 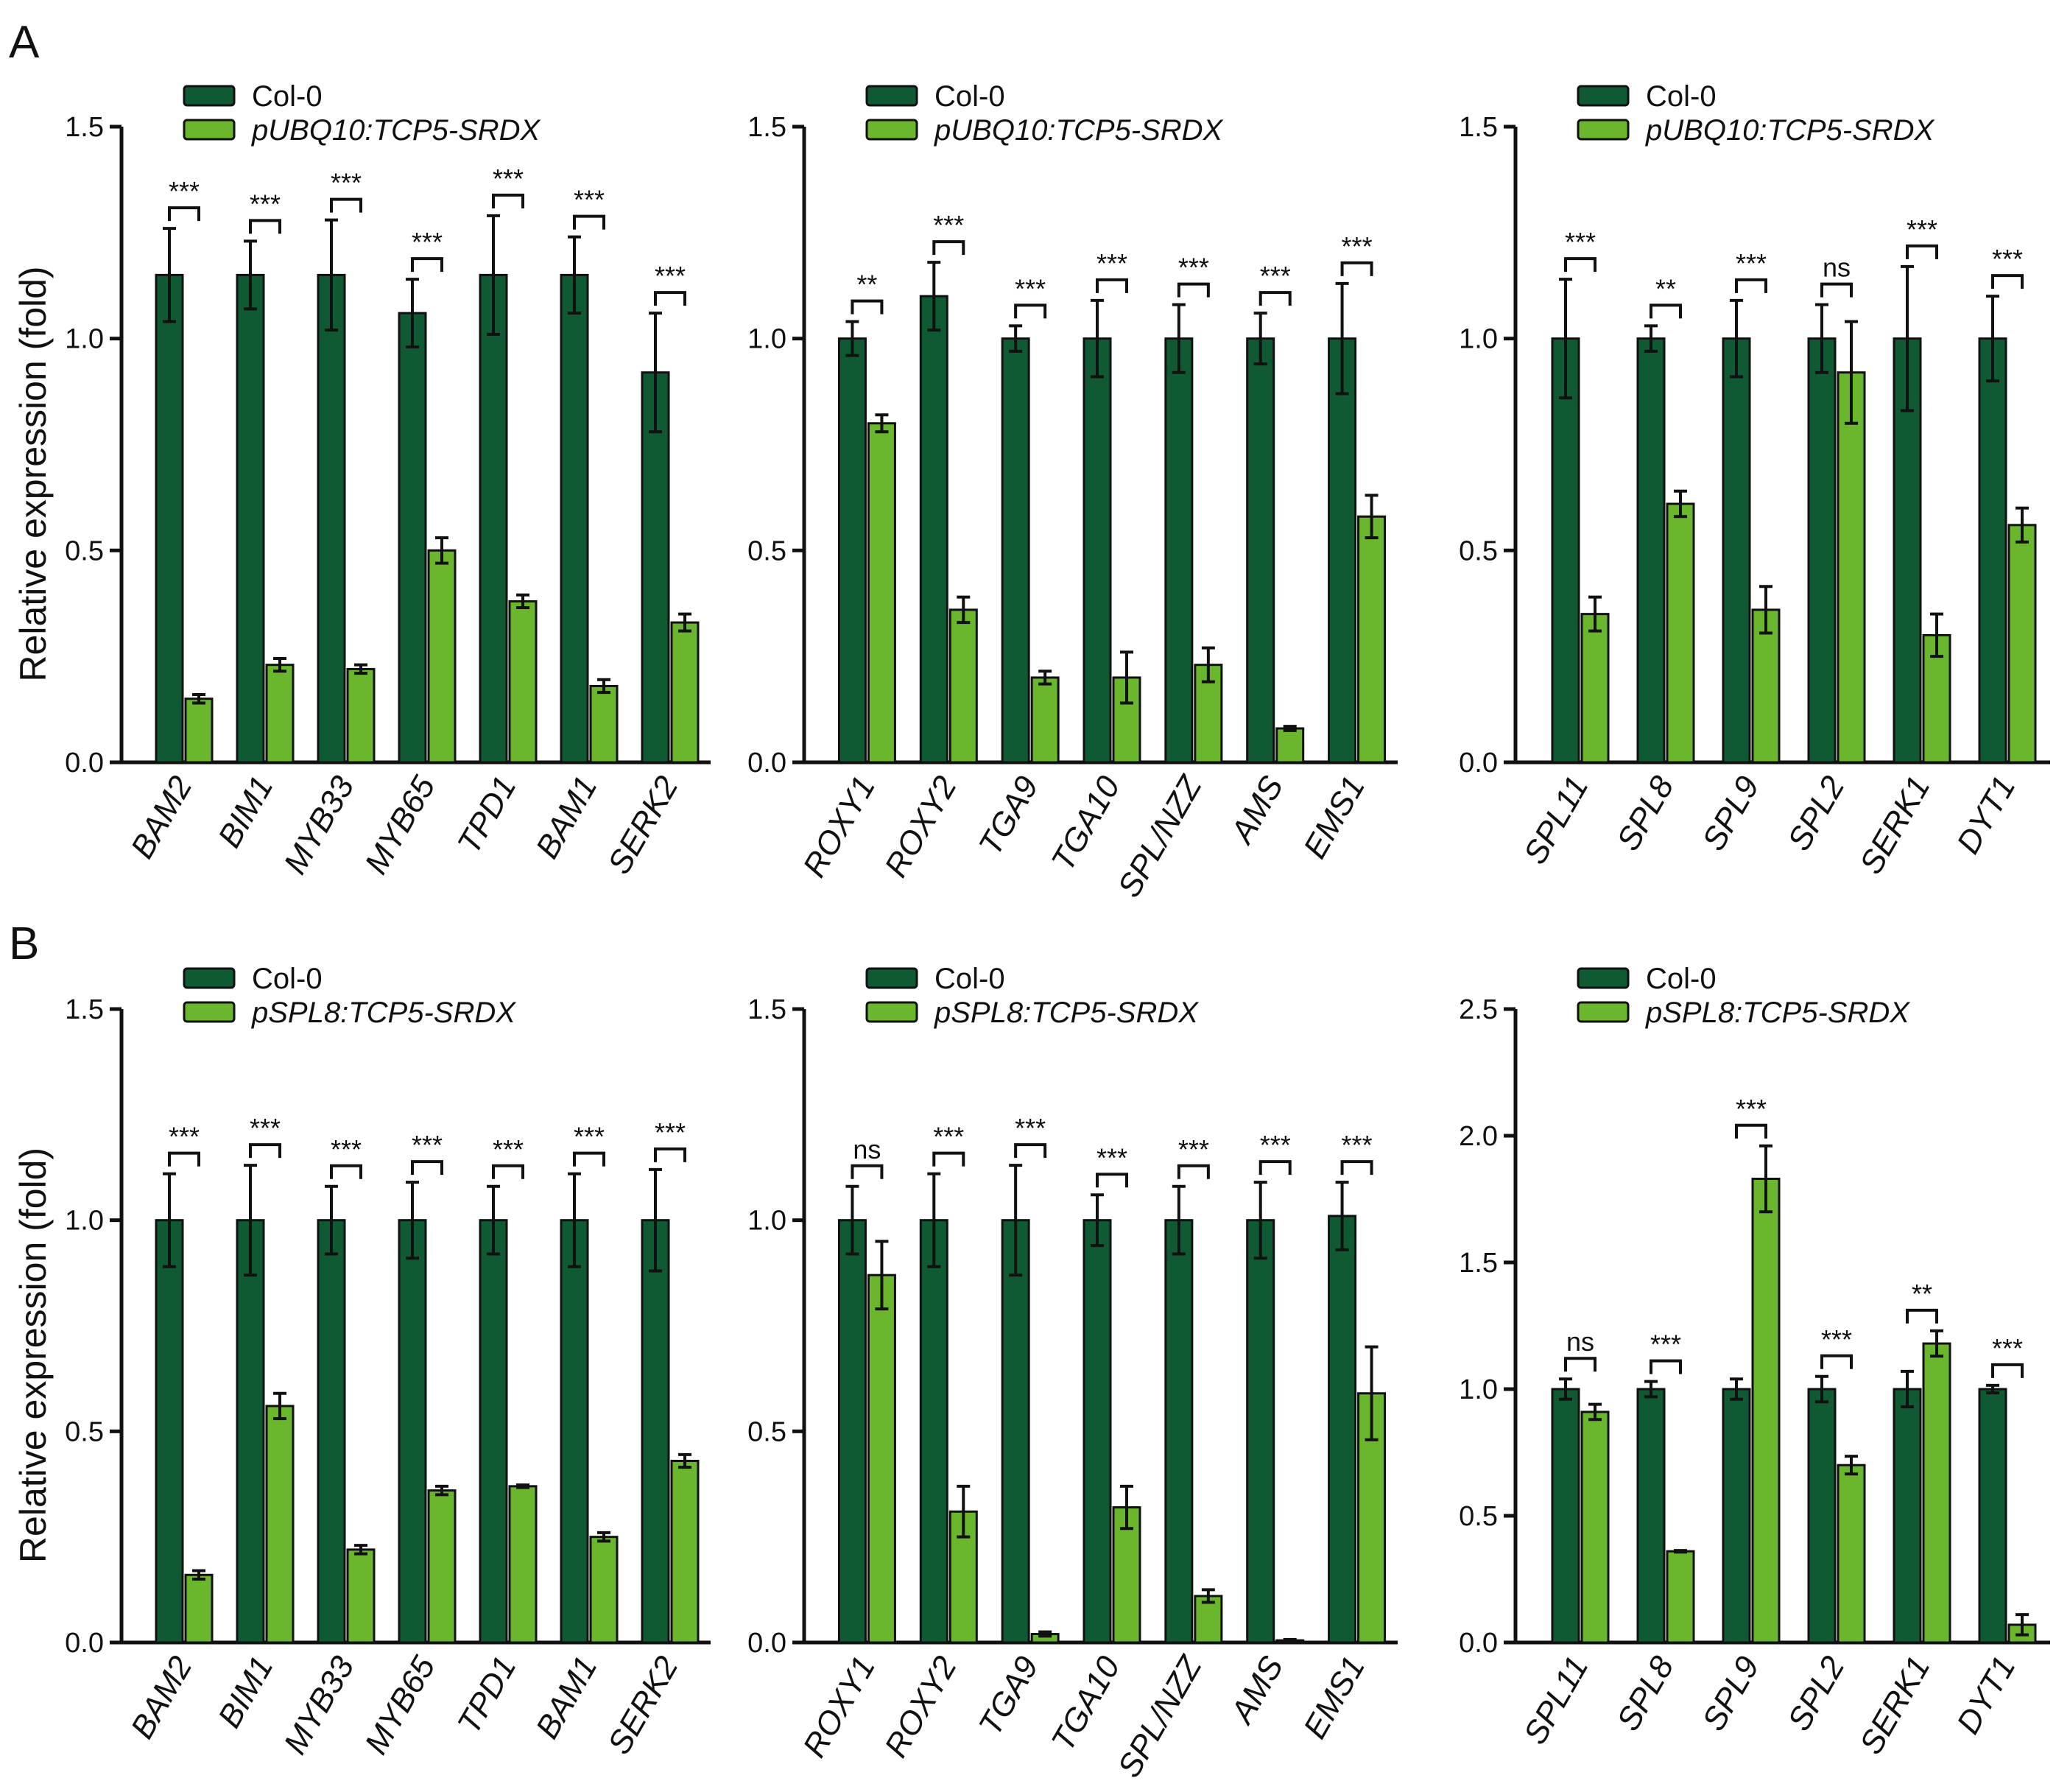 What do you see at coordinates (487, 815) in the screenshot?
I see `category-label: TPD1` at bounding box center [487, 815].